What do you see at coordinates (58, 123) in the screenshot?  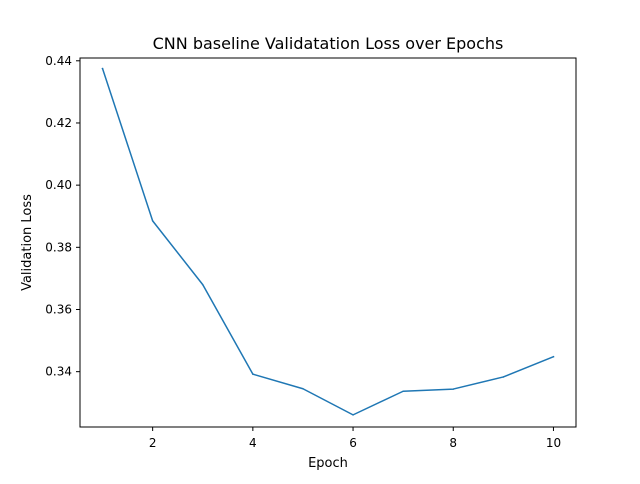 I see `y-tick-label: 0.42` at bounding box center [58, 123].